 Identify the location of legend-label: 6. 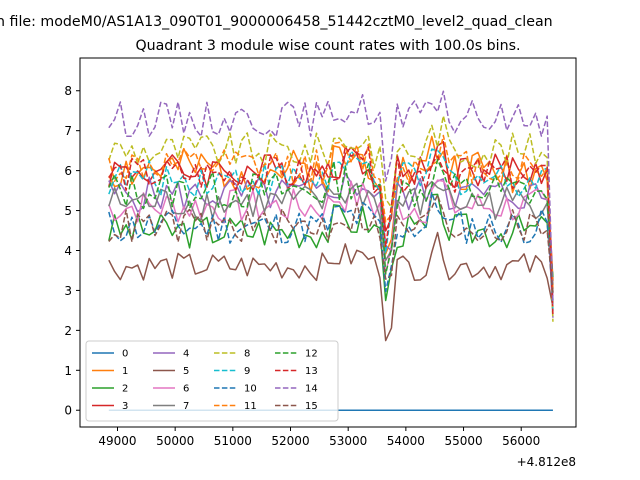
(186, 389).